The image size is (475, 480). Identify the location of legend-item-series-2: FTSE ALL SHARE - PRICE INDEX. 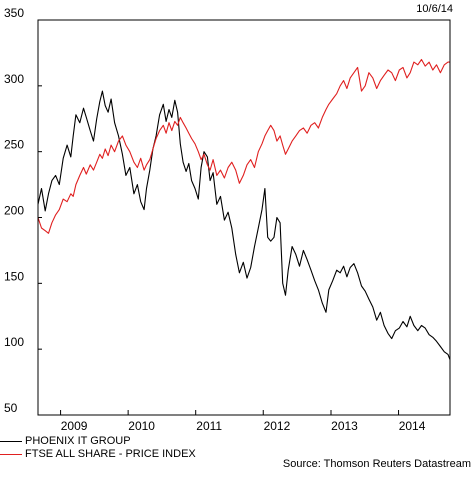
(98, 454).